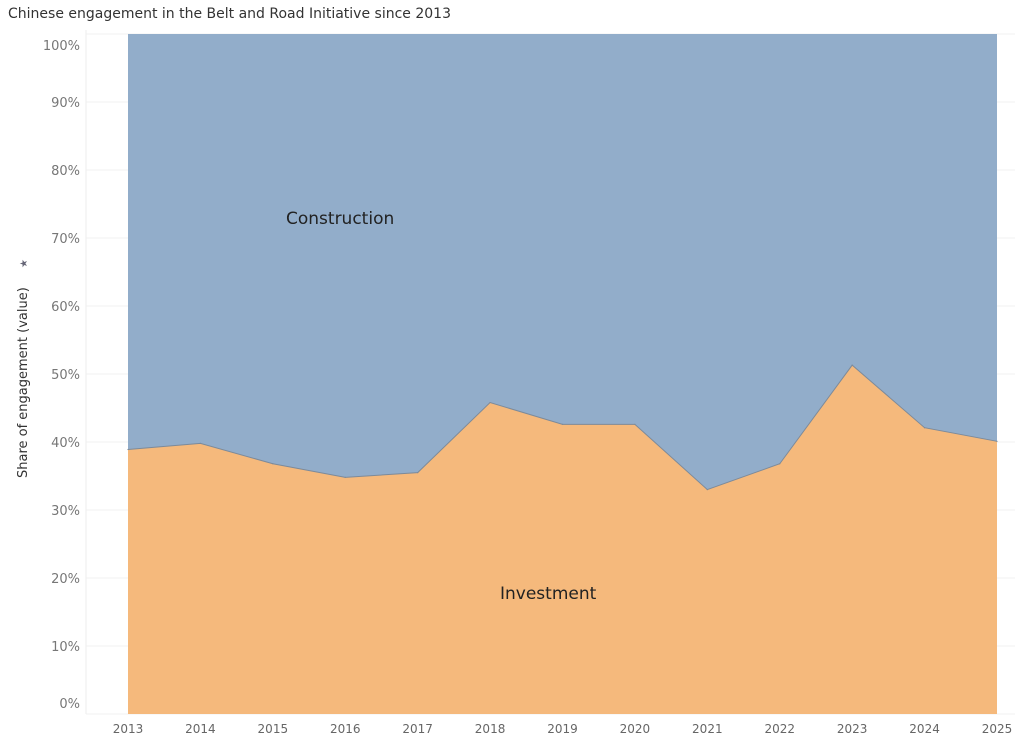  I want to click on y-tick-label: 40%, so click(65, 443).